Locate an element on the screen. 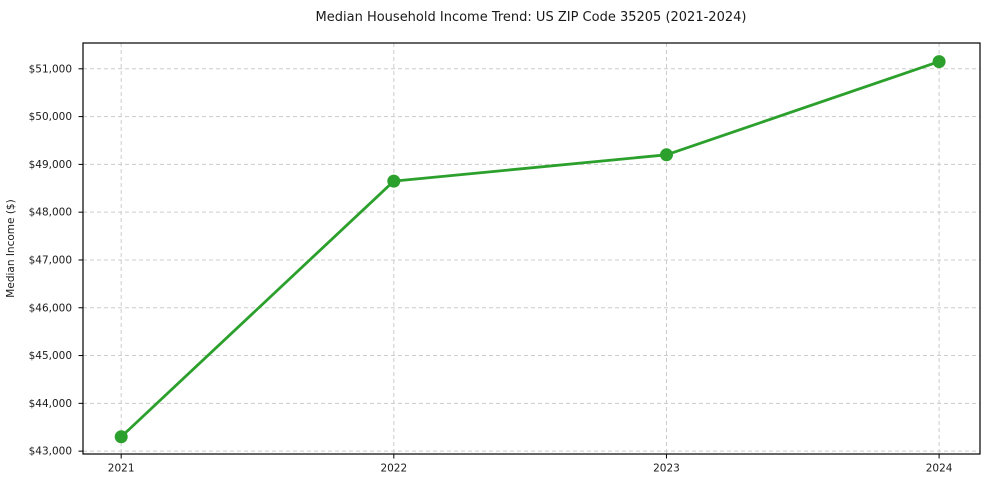 This screenshot has width=989, height=490. y-tick-label: $44,000 is located at coordinates (50, 404).